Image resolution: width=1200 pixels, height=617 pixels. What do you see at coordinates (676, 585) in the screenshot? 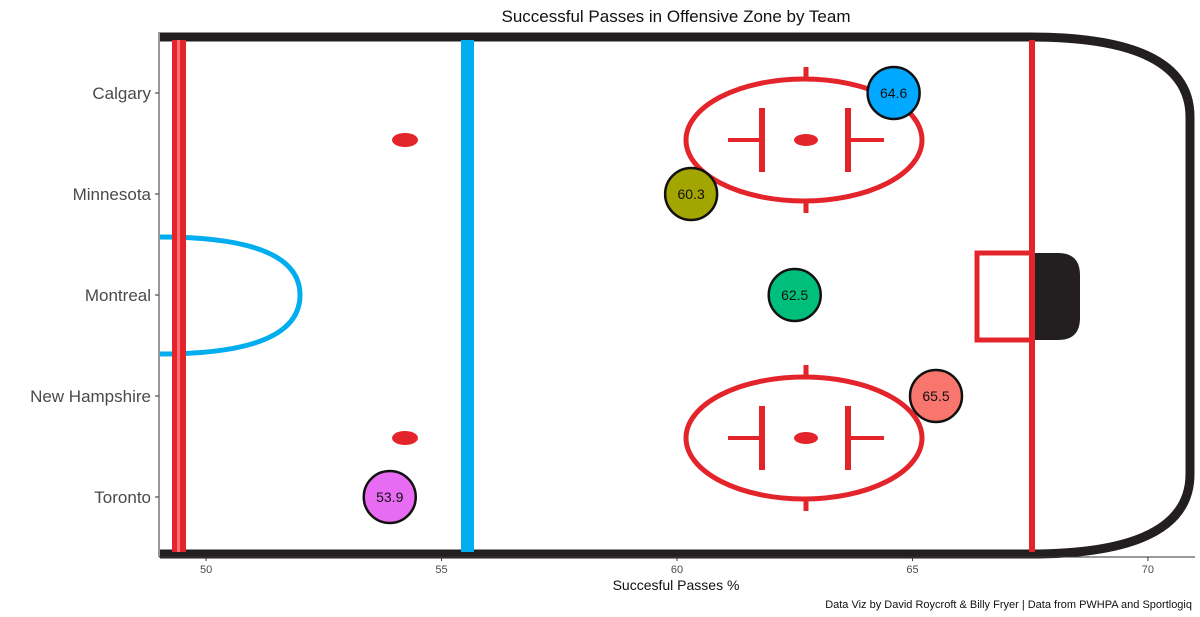
I see `x-axis-label: Succesful Passes %` at bounding box center [676, 585].